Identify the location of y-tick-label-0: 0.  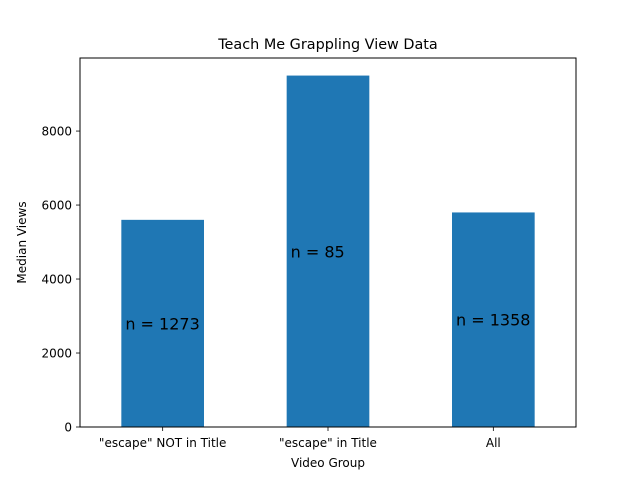
(68, 428).